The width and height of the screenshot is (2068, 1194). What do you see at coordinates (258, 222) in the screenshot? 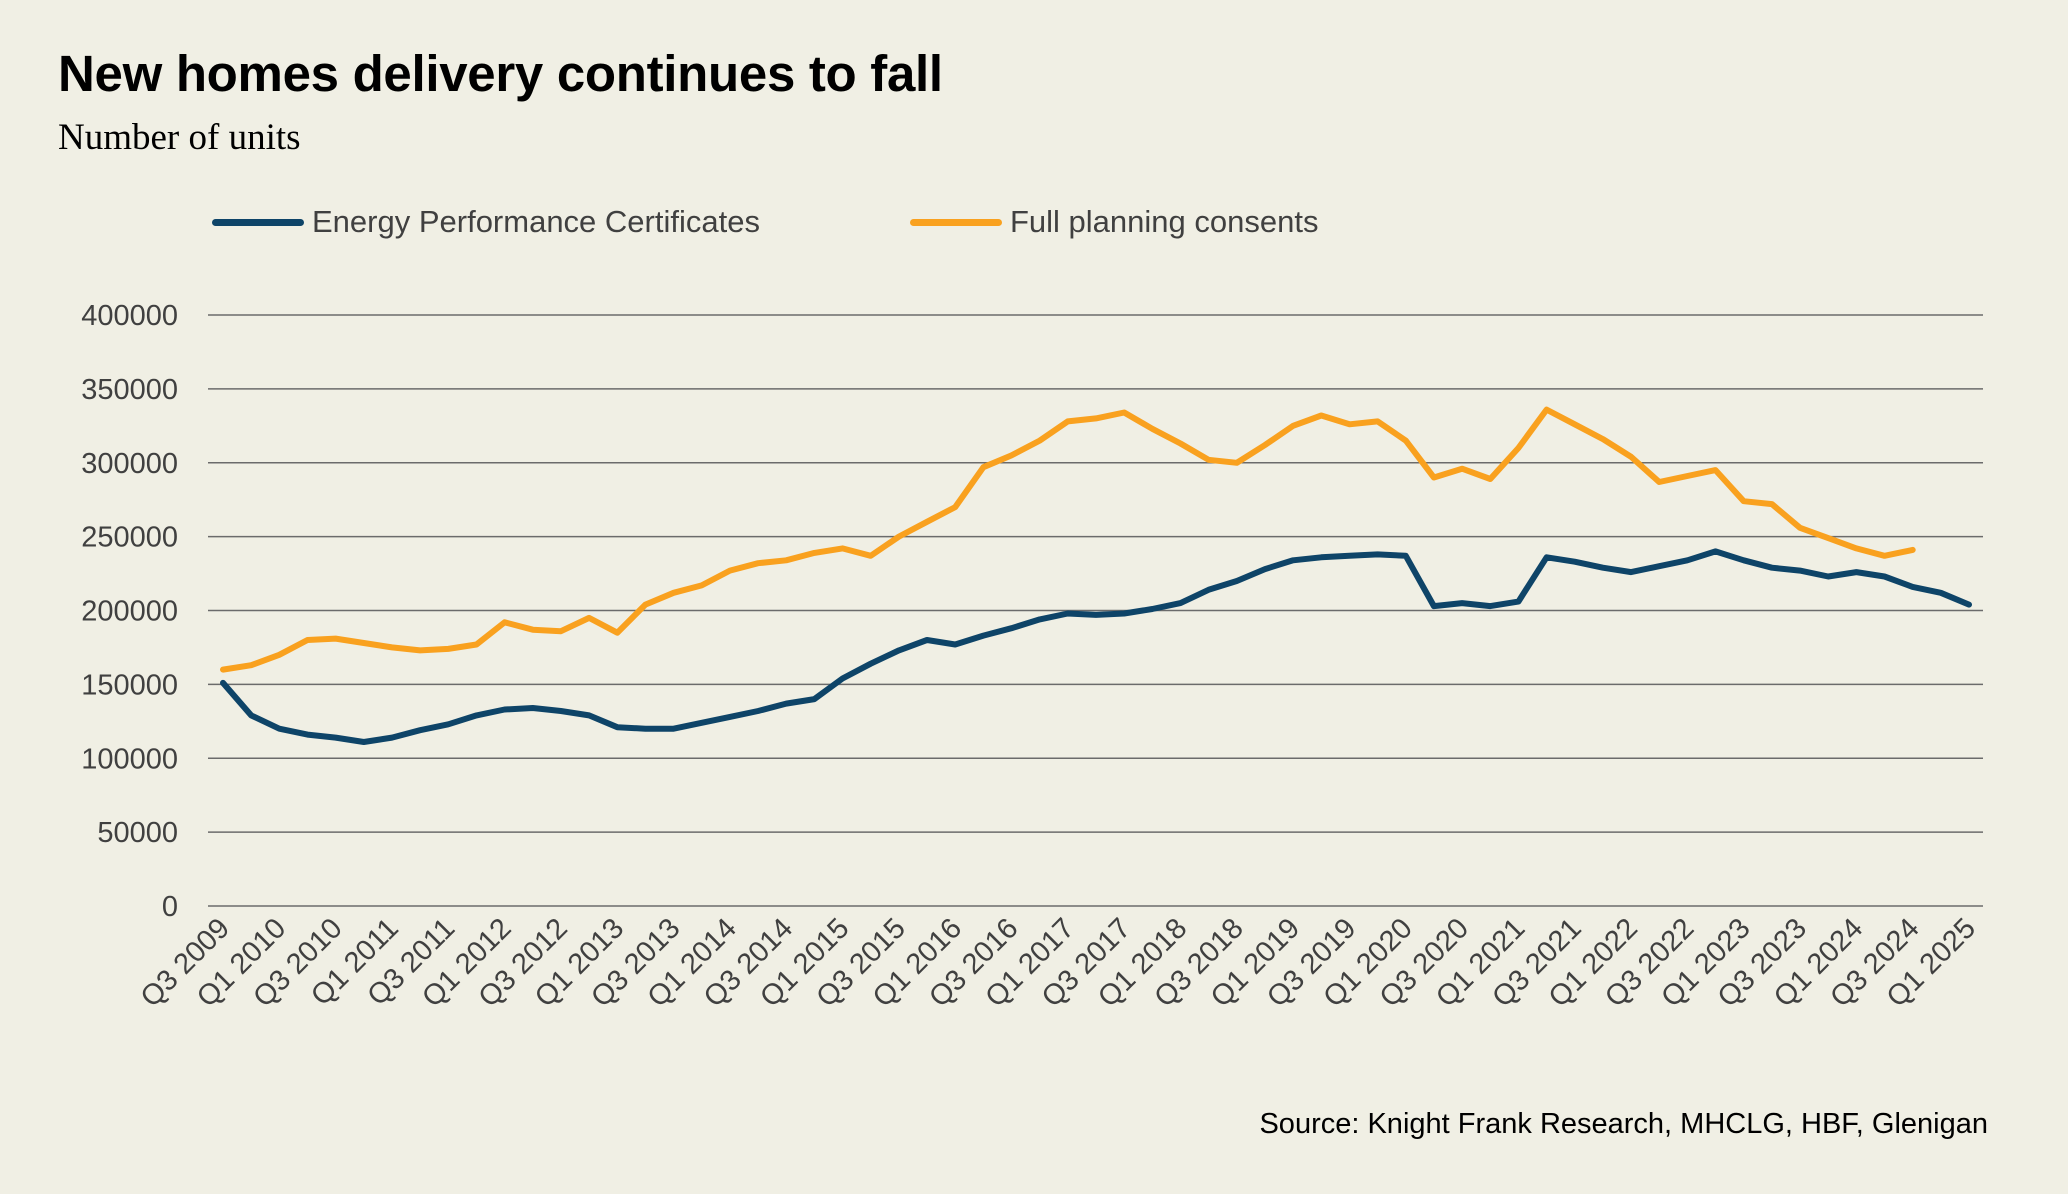
I see `legend-swatch-epc` at bounding box center [258, 222].